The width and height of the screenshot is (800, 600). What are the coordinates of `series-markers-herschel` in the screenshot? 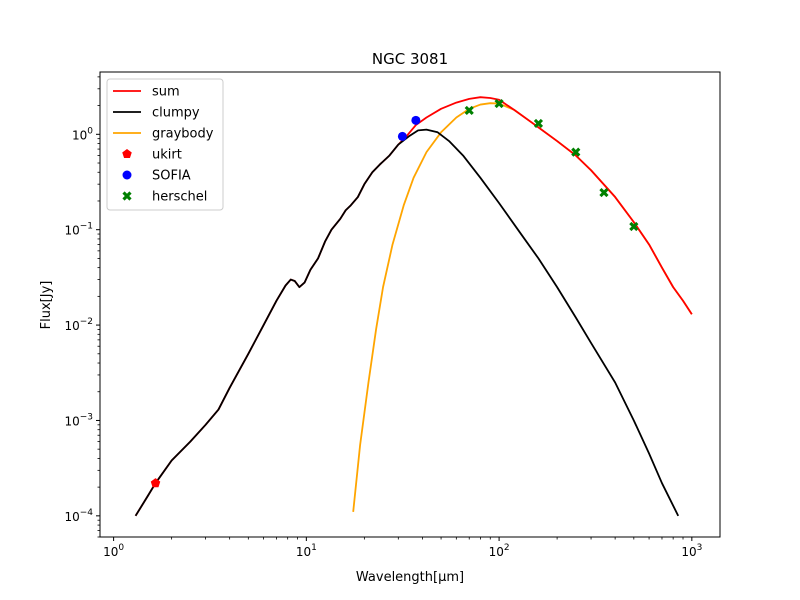 It's located at (551, 165).